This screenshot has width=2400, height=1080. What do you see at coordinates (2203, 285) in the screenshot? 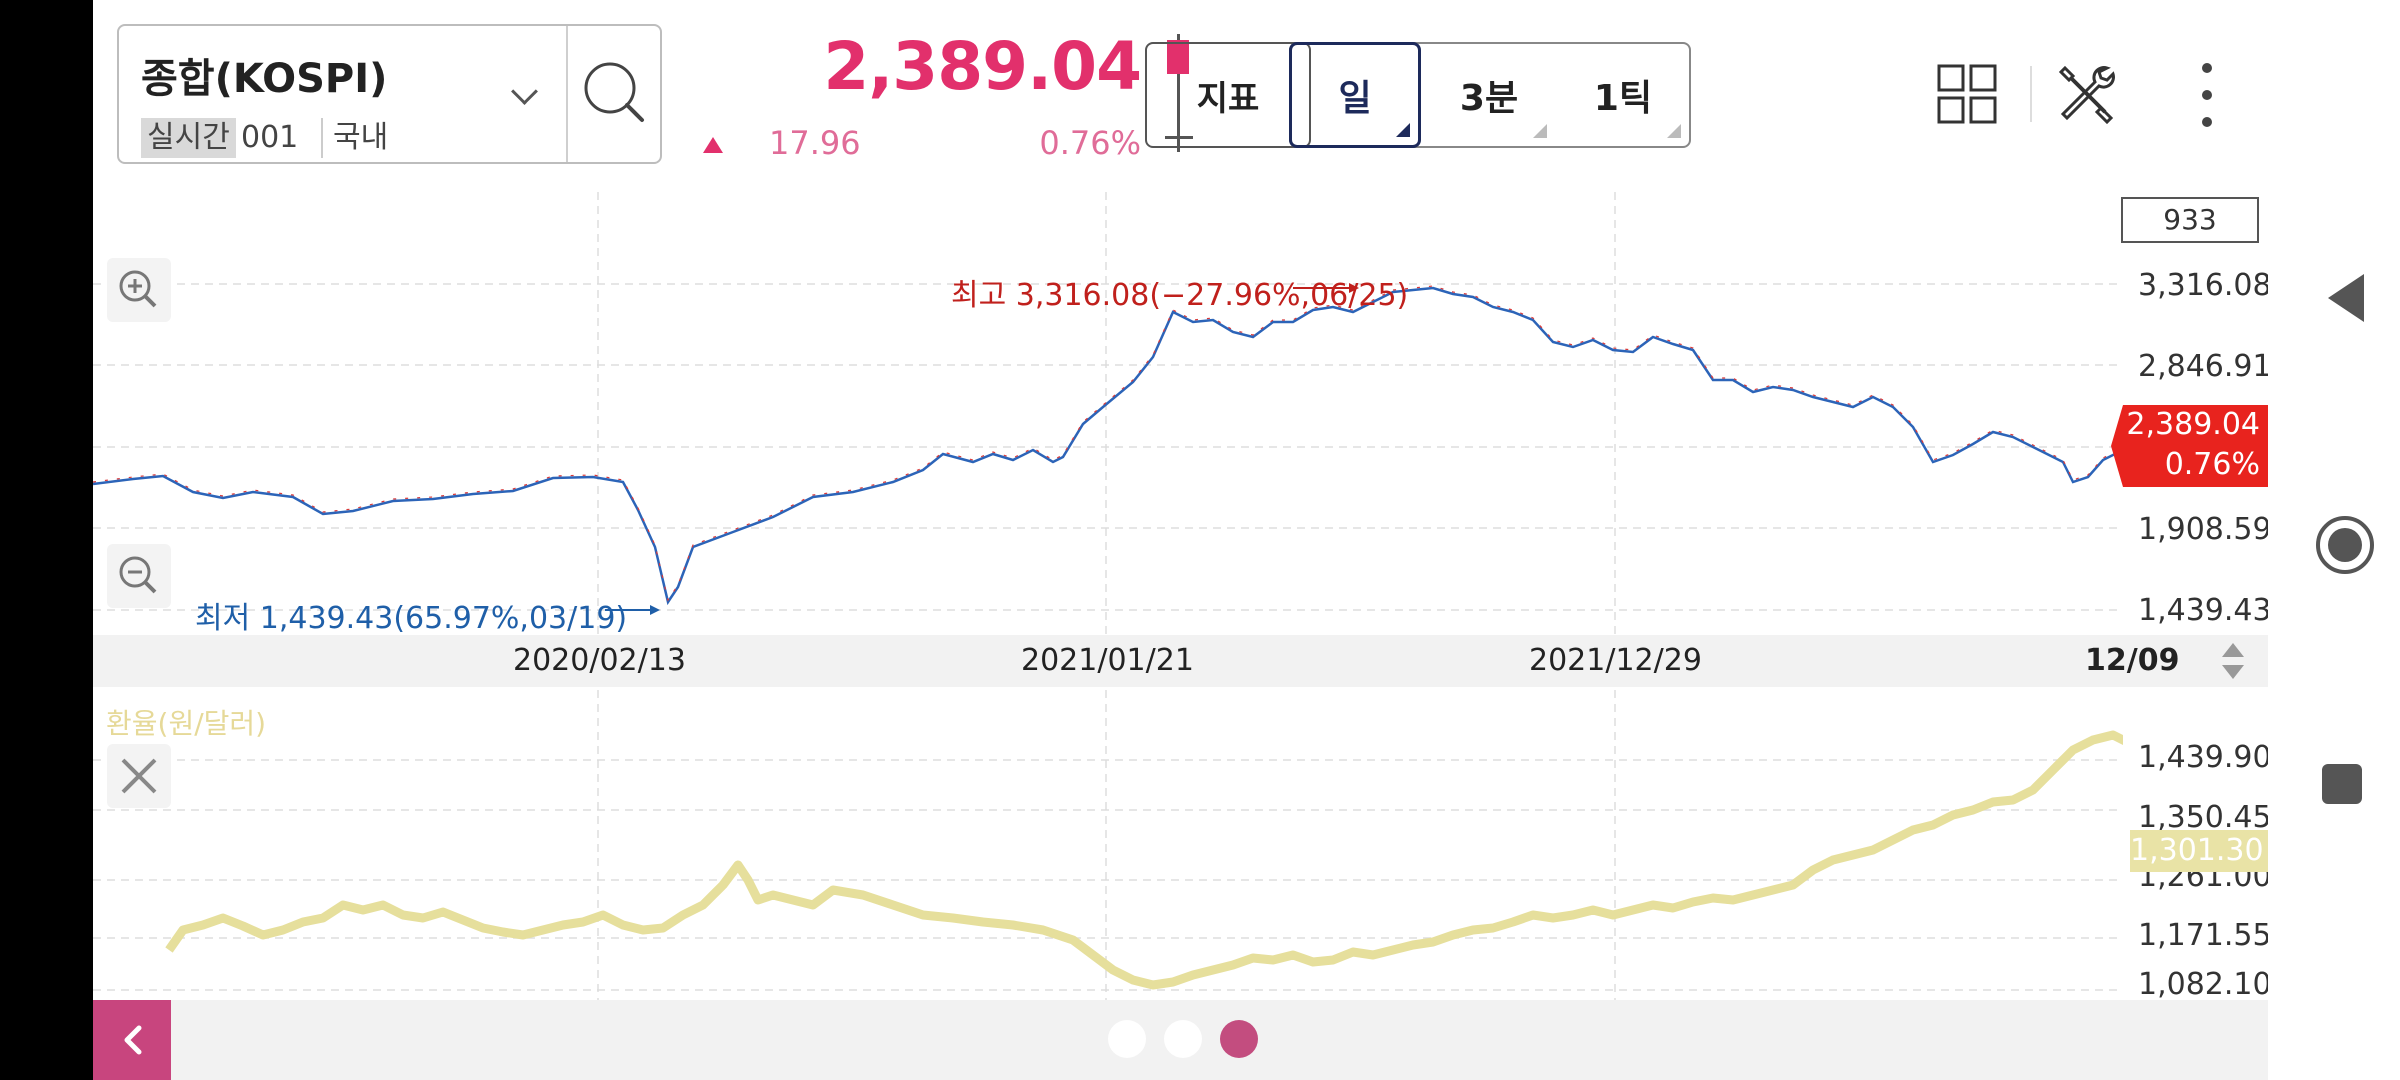
I see `y-tick-label: 3,316.08` at bounding box center [2203, 285].